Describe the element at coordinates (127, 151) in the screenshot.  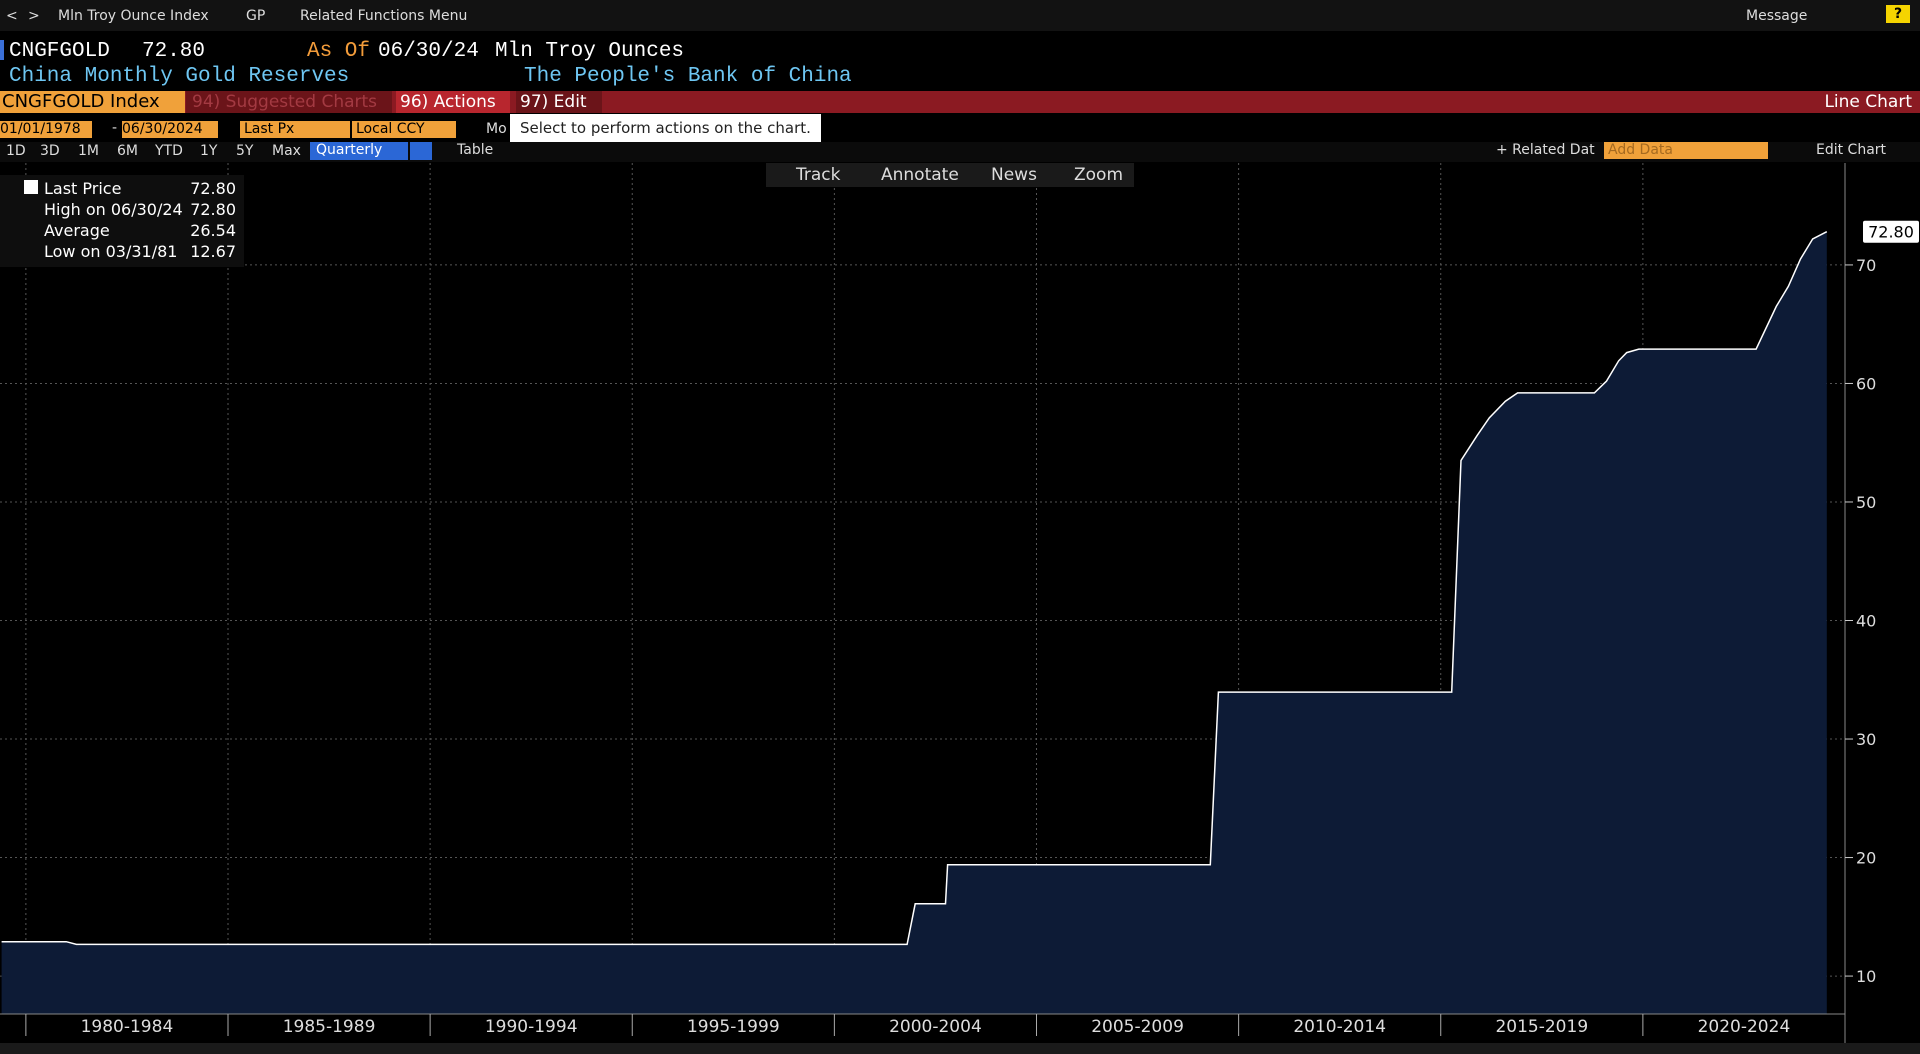
I see `range-button: 6M` at that location.